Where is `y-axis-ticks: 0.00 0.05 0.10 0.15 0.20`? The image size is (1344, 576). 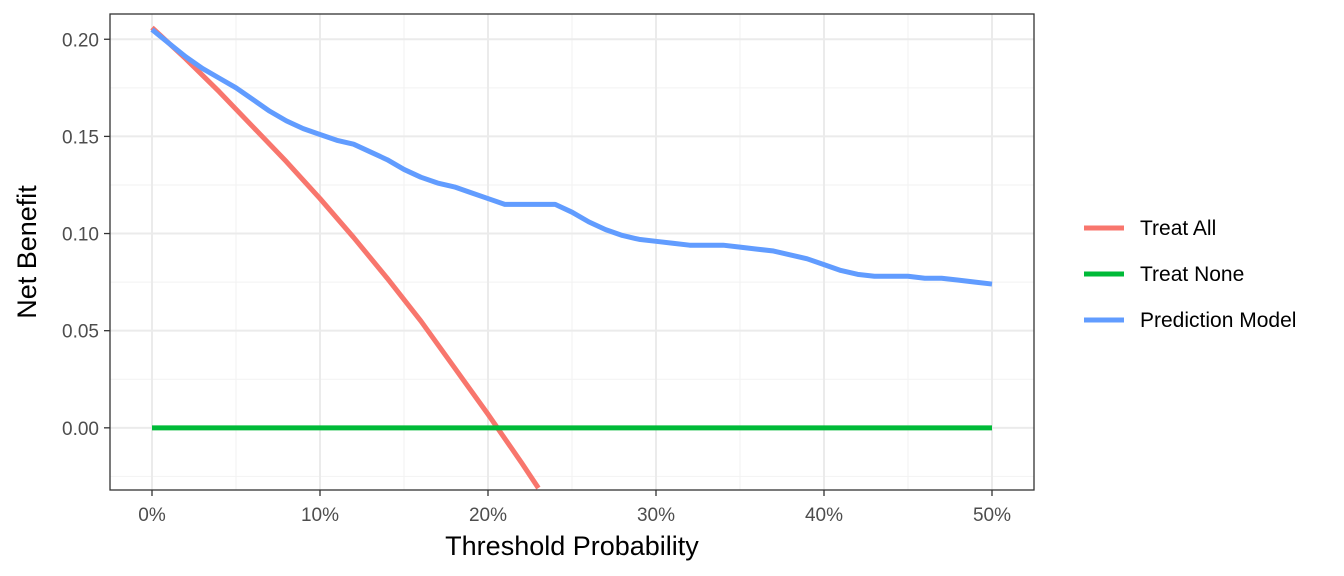
y-axis-ticks: 0.00 0.05 0.10 0.15 0.20 is located at coordinates (86, 235).